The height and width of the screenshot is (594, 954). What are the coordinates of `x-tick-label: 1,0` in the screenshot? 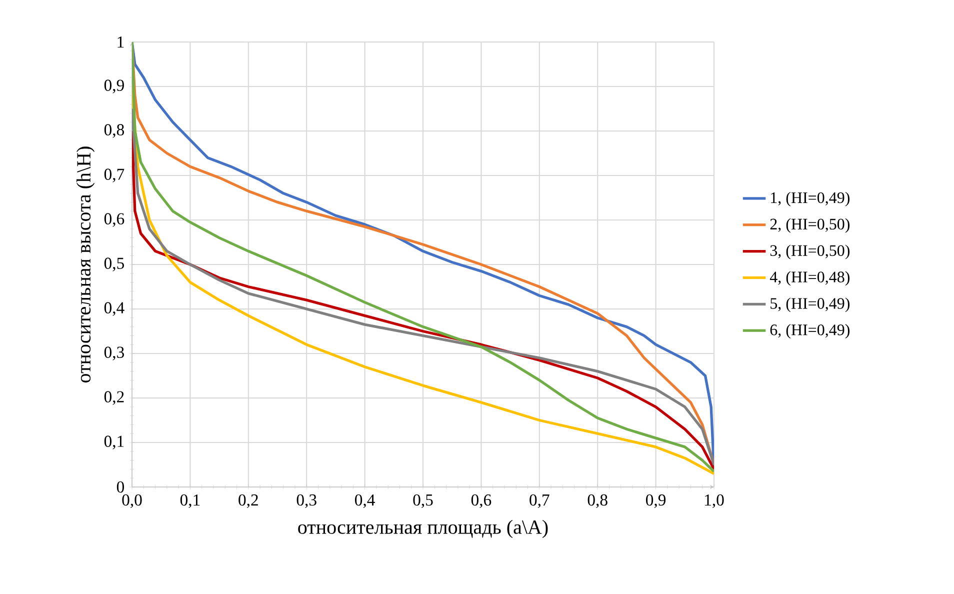 It's located at (714, 501).